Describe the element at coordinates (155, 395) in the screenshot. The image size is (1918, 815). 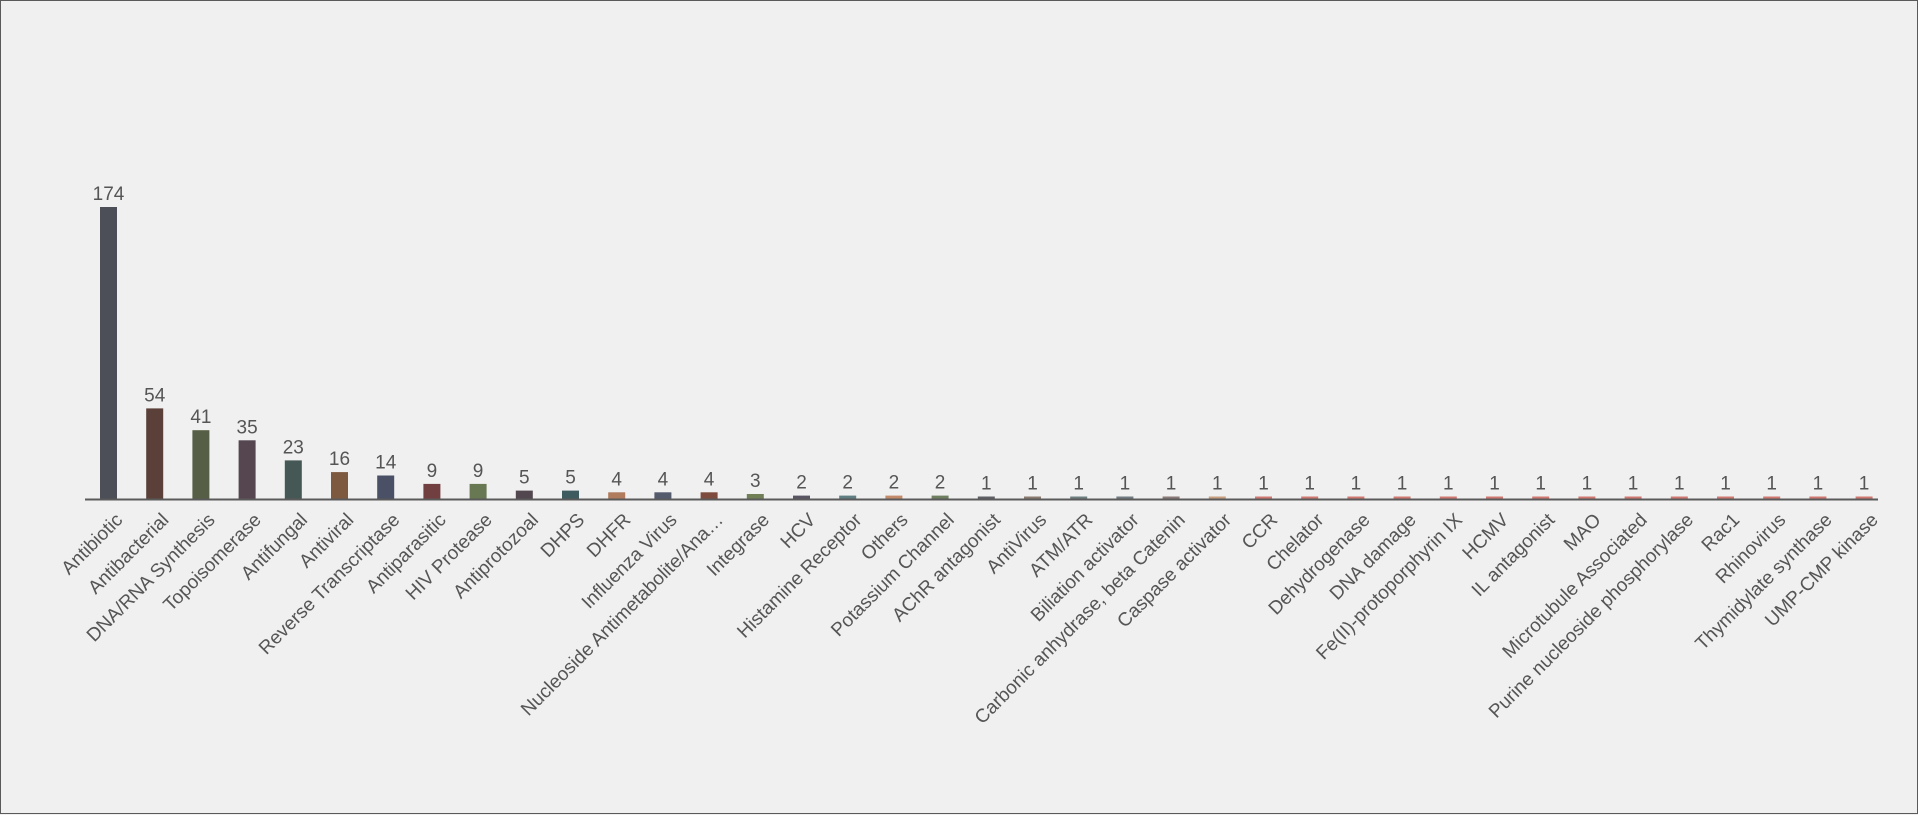
I see `value-label-1: 54` at that location.